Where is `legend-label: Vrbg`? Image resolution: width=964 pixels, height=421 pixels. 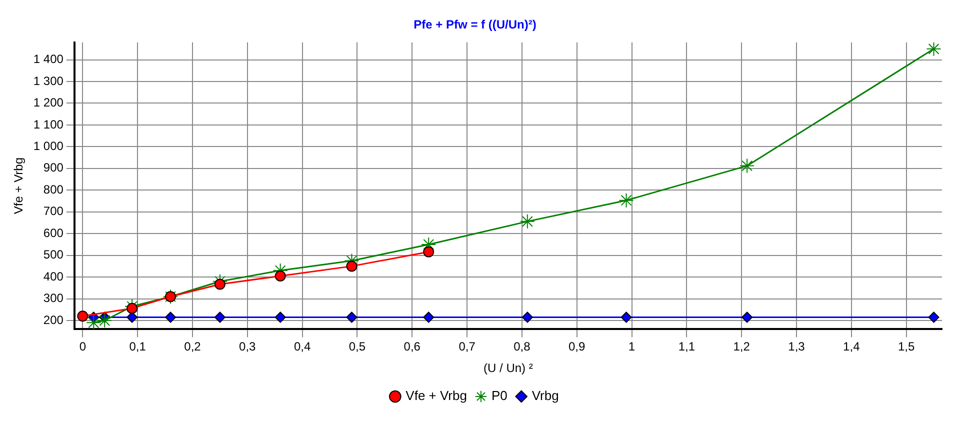
legend-label: Vrbg is located at coordinates (545, 396).